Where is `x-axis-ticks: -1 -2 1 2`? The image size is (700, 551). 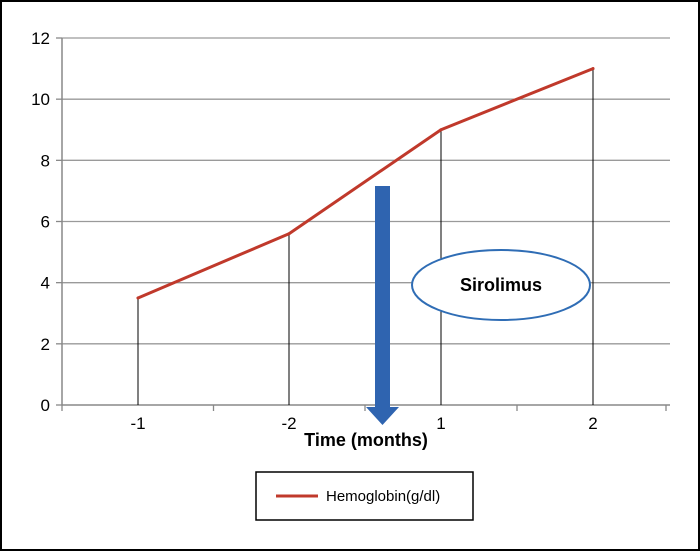
x-axis-ticks: -1 -2 1 2 is located at coordinates (364, 419).